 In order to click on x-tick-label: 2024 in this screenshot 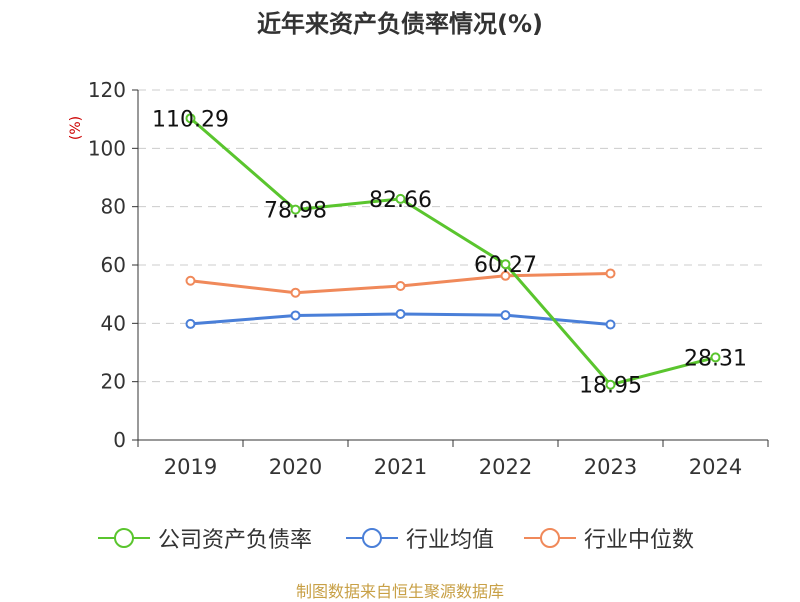, I will do `click(715, 467)`.